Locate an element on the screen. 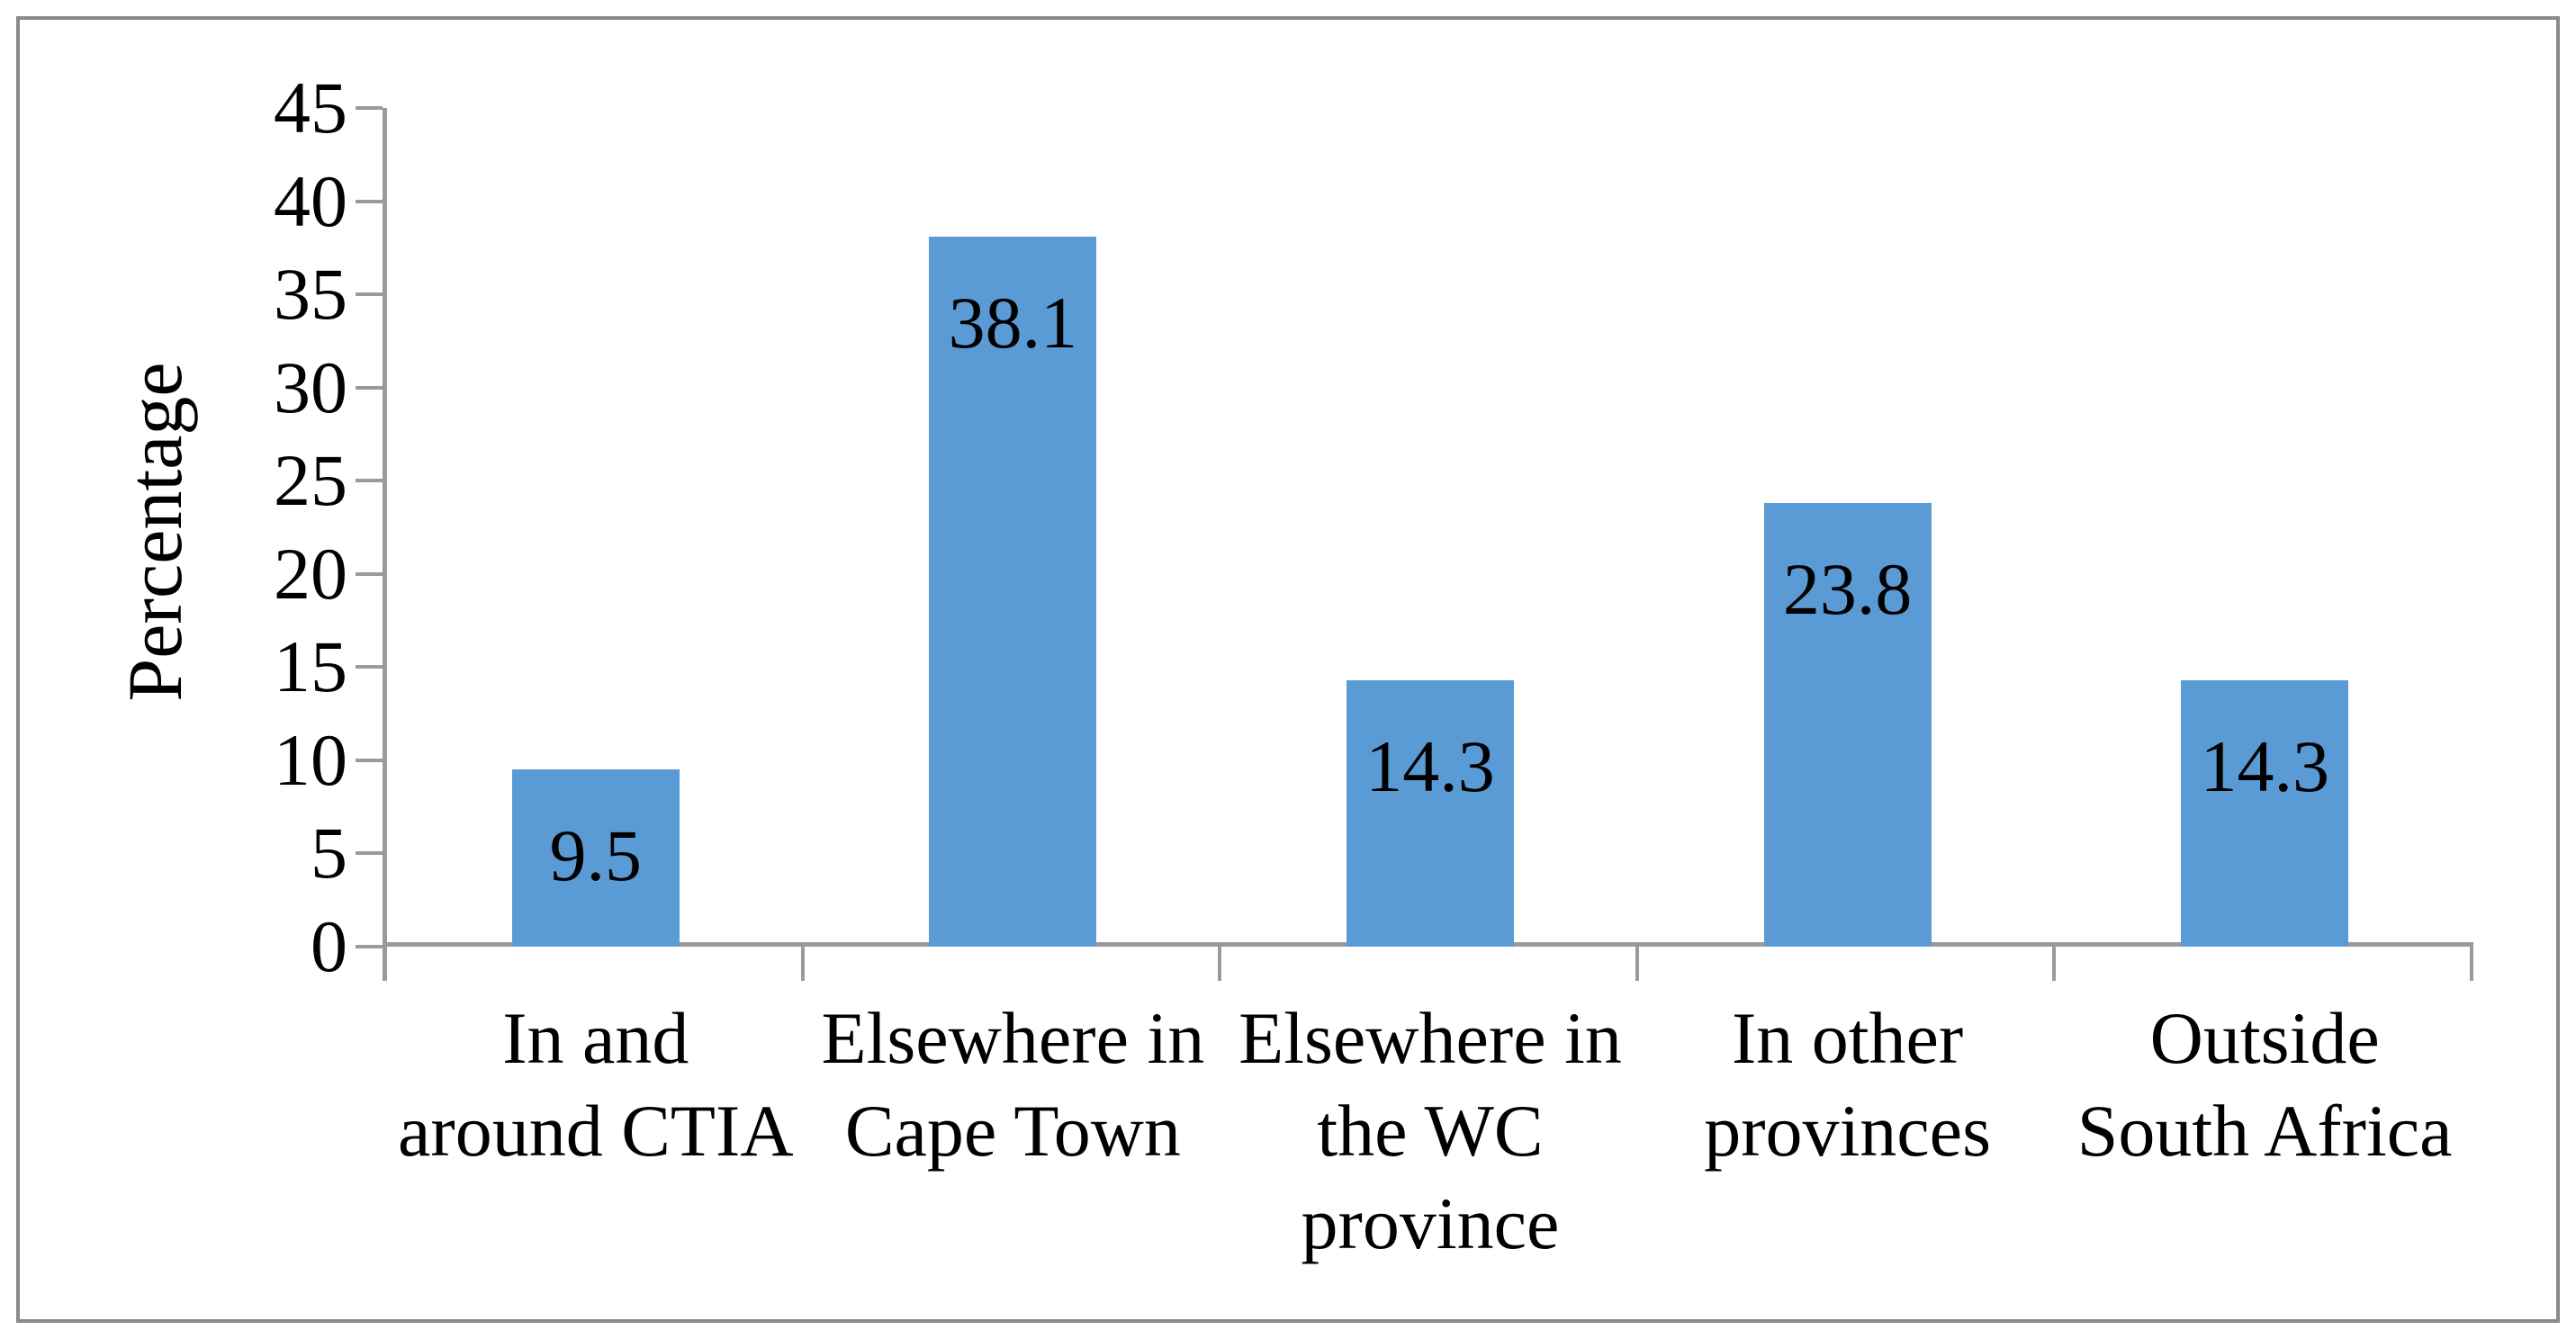 This screenshot has height=1339, width=2576. y-axis-tick-label: 5 is located at coordinates (329, 853).